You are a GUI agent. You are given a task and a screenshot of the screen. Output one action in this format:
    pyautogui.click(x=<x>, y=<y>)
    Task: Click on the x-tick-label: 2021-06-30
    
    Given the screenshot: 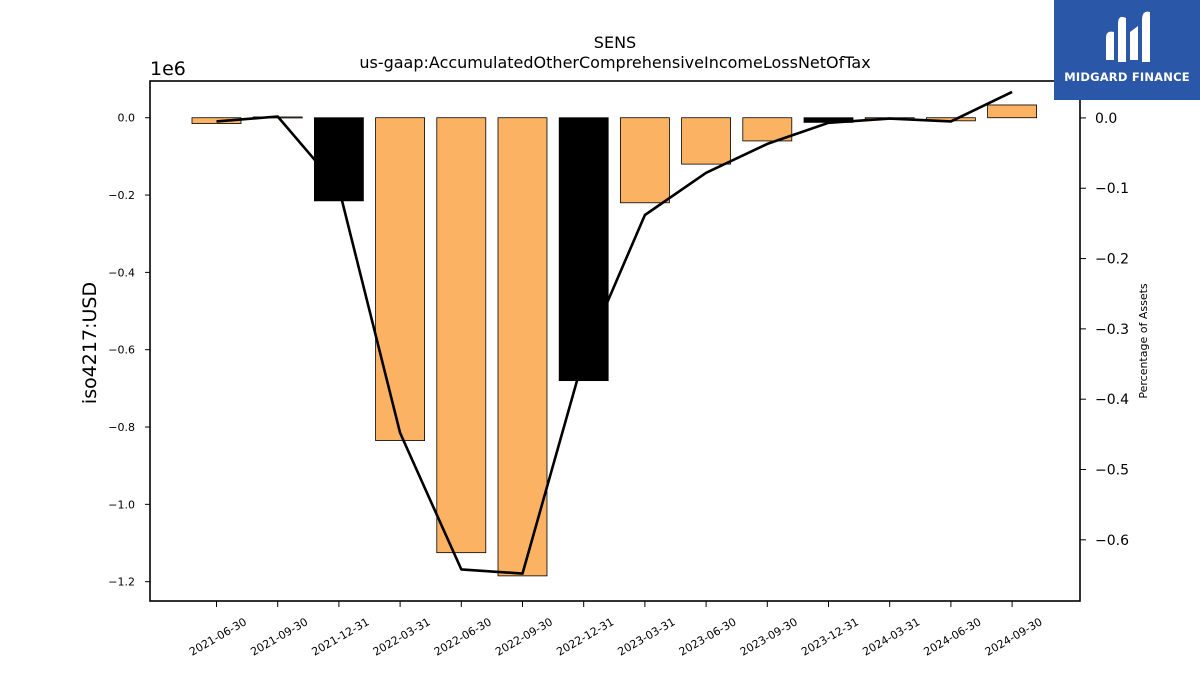 What is the action you would take?
    pyautogui.click(x=218, y=636)
    